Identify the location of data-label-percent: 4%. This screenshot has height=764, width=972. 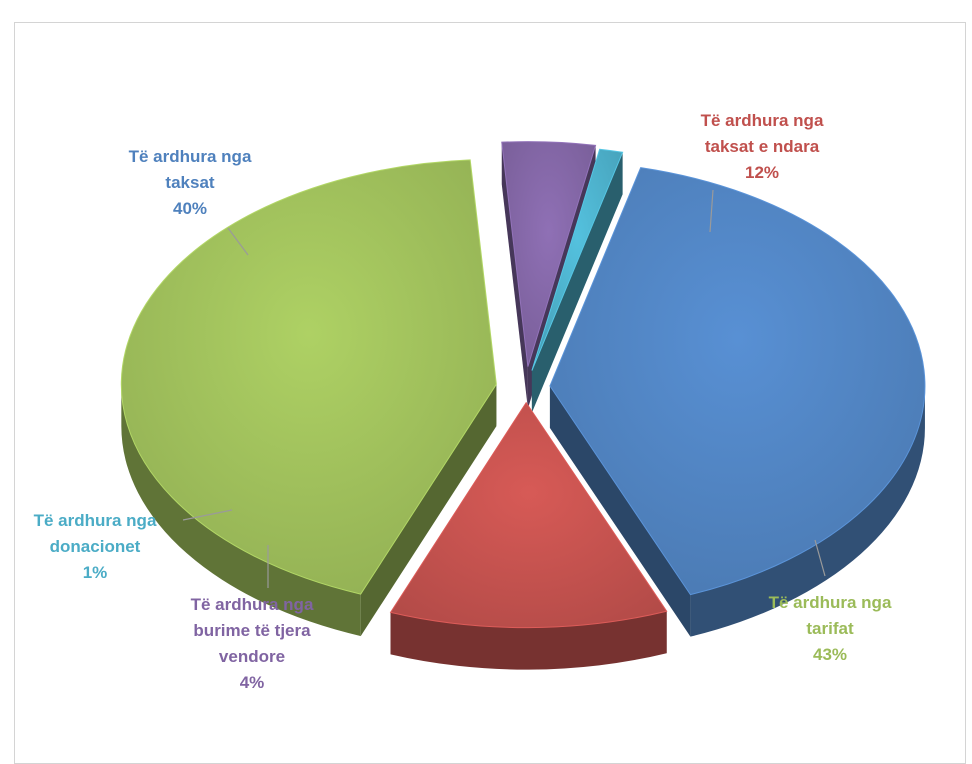
(252, 682).